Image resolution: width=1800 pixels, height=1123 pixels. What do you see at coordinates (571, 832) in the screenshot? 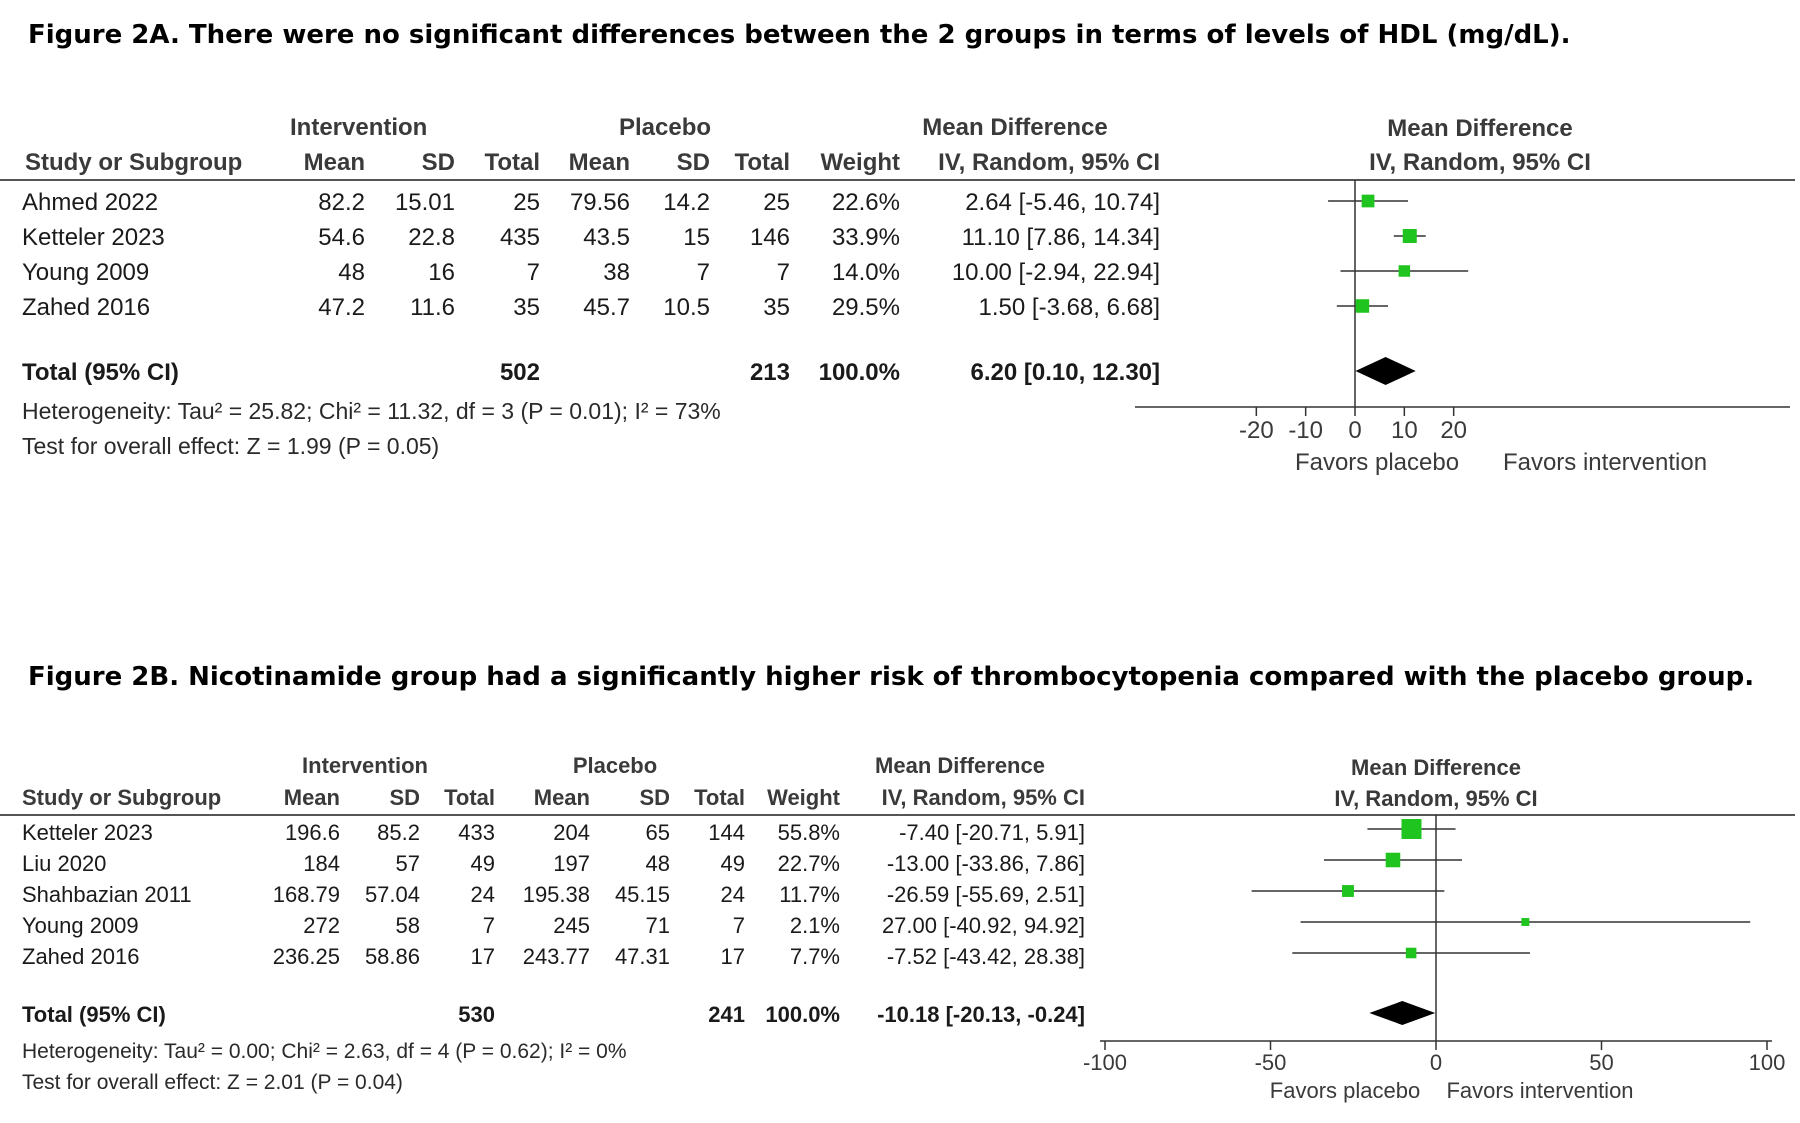
I see `placebo-mean: 204` at bounding box center [571, 832].